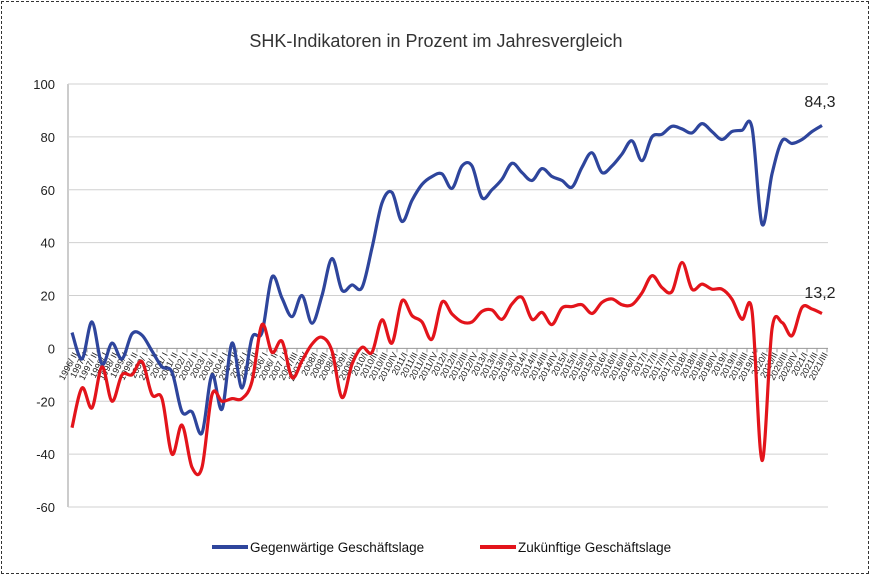 The image size is (872, 577). What do you see at coordinates (48, 190) in the screenshot?
I see `y-tick-label: 60` at bounding box center [48, 190].